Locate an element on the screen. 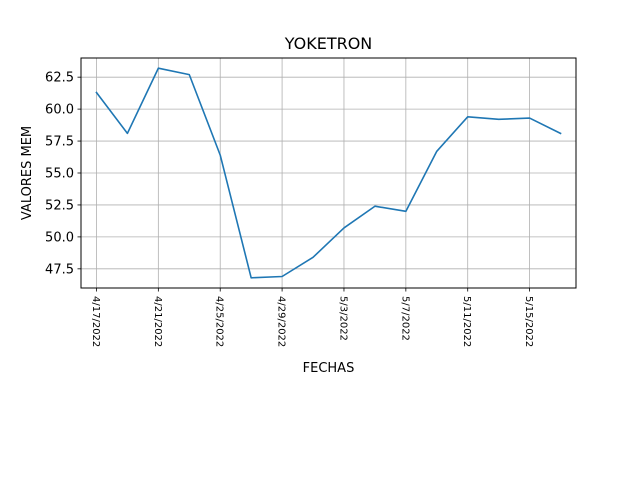  x-tick-label: 4/25/2022 is located at coordinates (219, 321).